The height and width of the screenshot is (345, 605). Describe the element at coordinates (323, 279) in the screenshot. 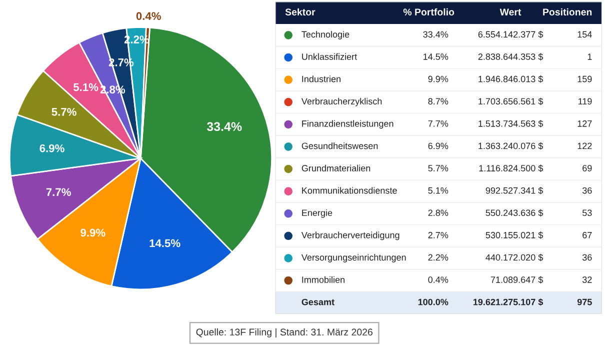

I see `category-label: Immobilien` at that location.